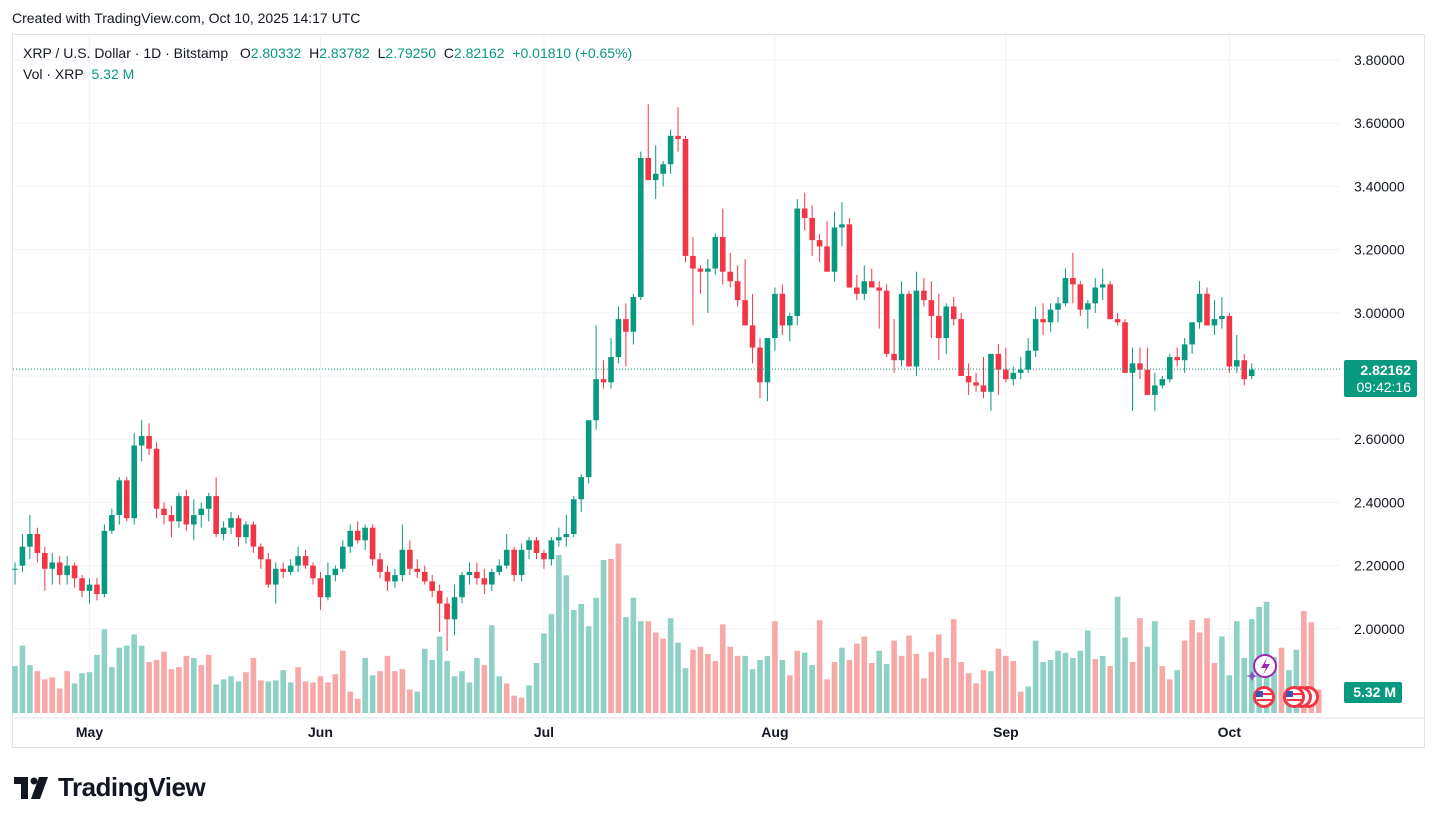  What do you see at coordinates (1379, 629) in the screenshot?
I see `y-tick-label: 2.00000` at bounding box center [1379, 629].